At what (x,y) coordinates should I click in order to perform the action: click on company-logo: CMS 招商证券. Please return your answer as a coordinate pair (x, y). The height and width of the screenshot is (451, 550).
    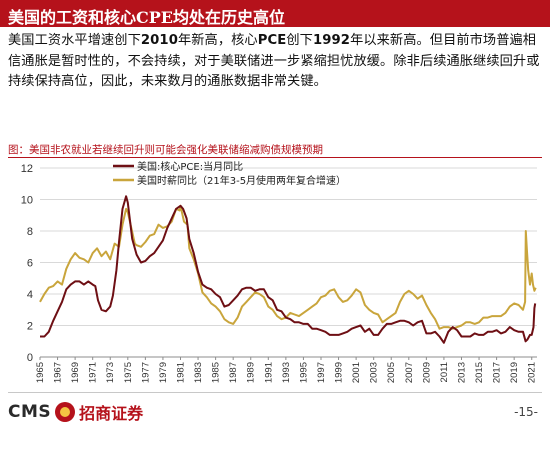
    Looking at the image, I should click on (75, 412).